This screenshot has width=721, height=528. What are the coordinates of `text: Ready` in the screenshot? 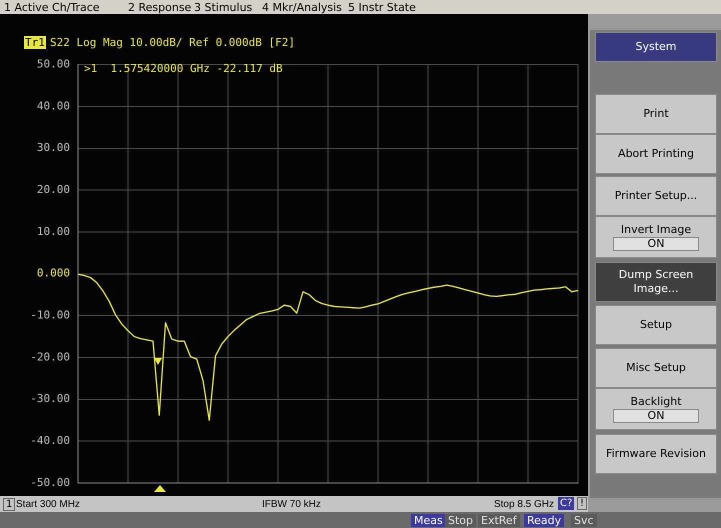 It's located at (544, 520).